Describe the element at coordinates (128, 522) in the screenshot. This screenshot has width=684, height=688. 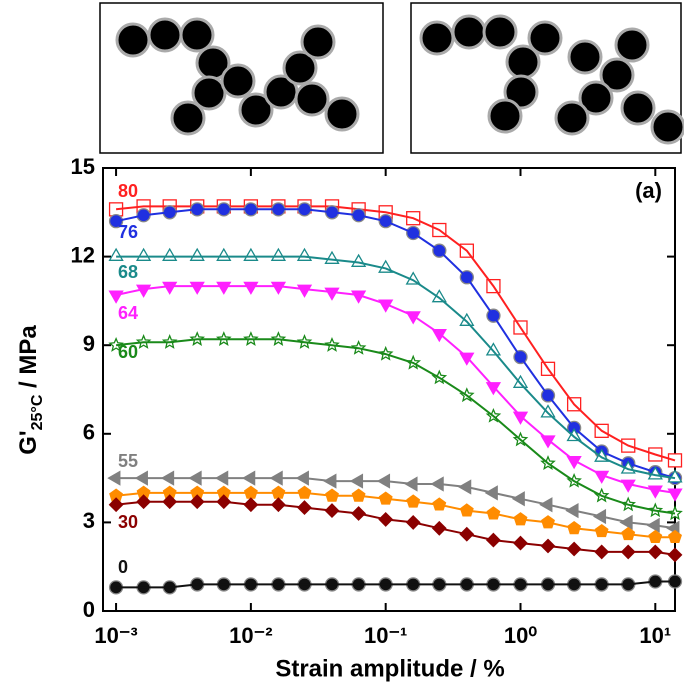
I see `series-label: 30` at that location.